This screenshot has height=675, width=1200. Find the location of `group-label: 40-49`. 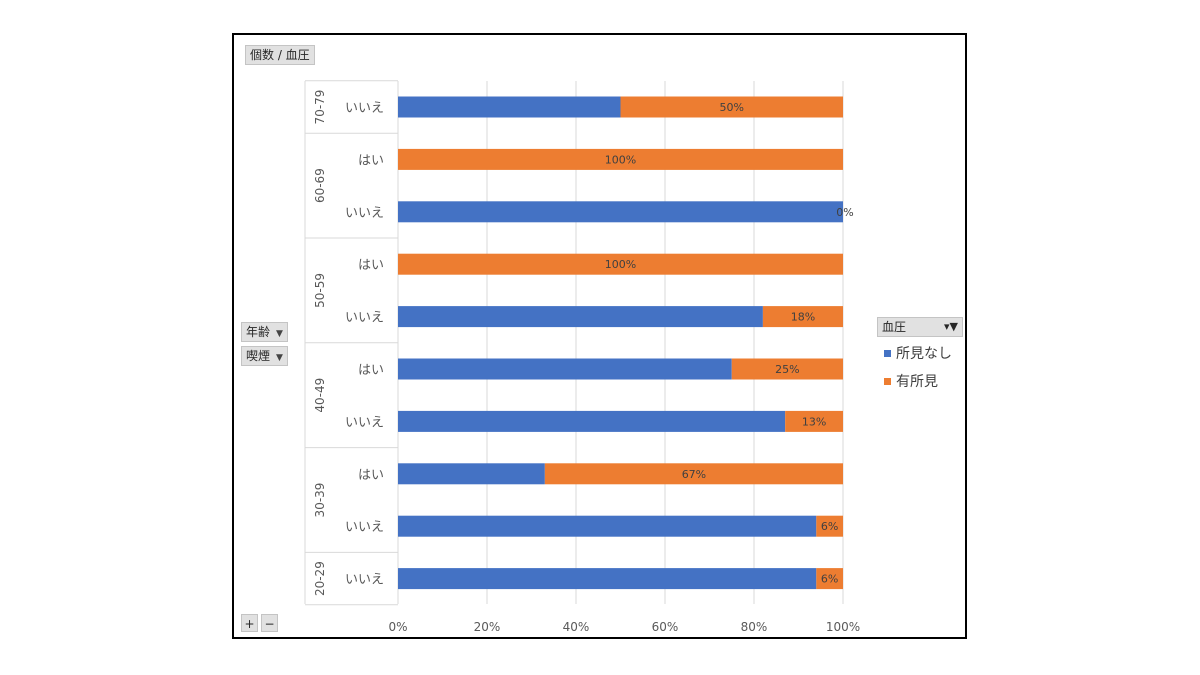

group-label: 40-49 is located at coordinates (320, 395).